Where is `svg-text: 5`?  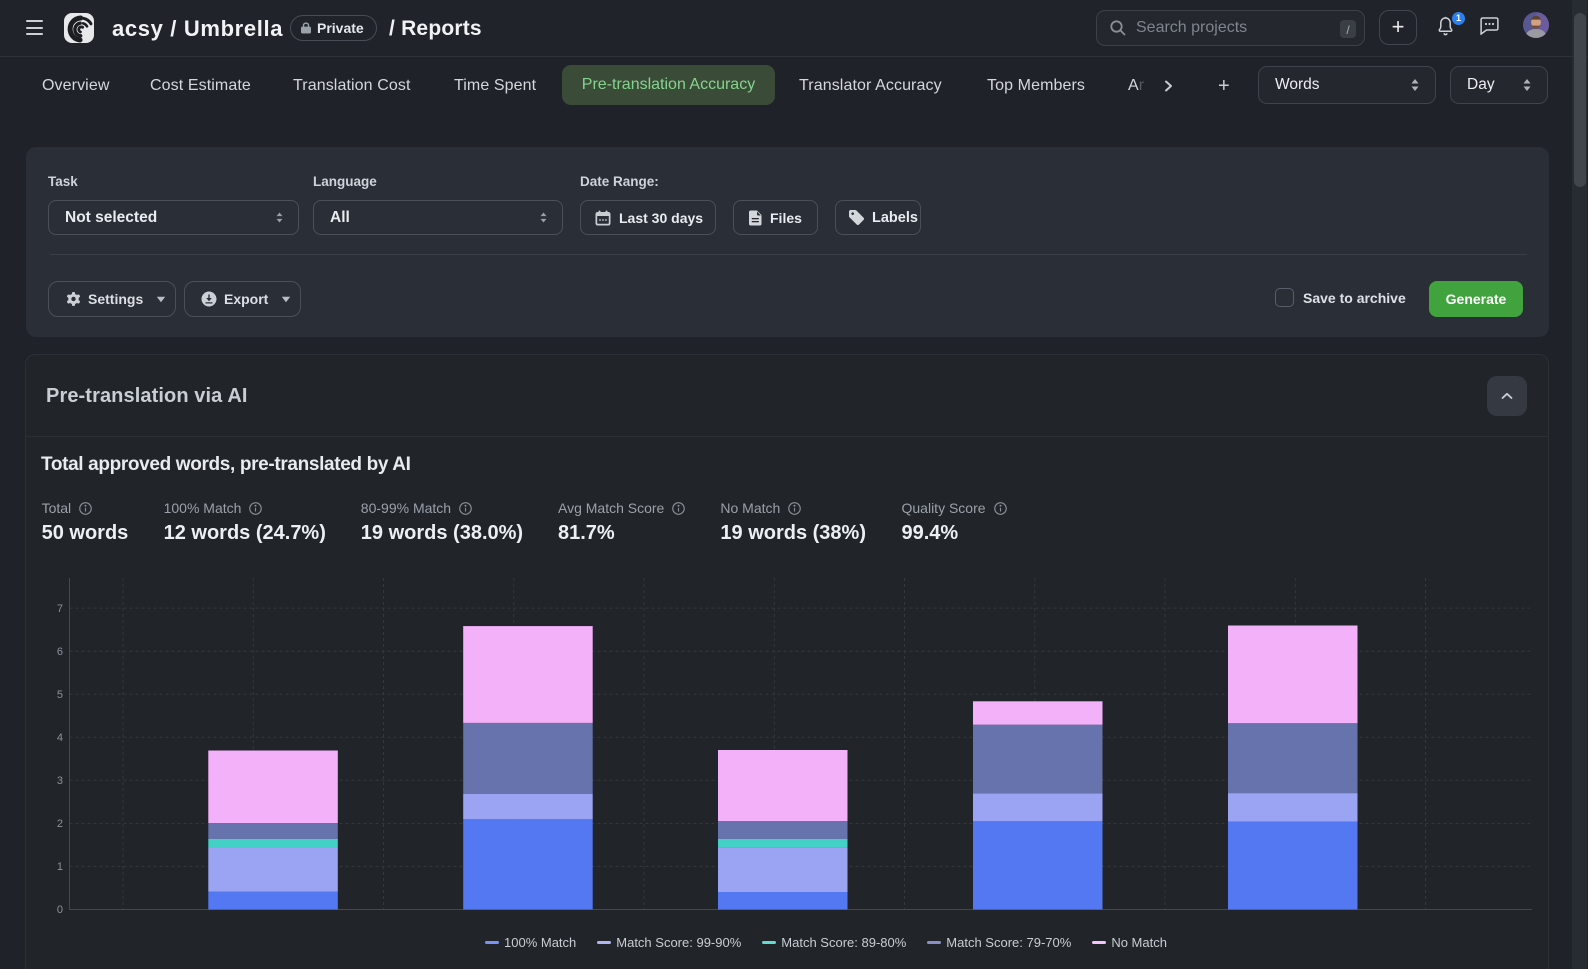 svg-text: 5 is located at coordinates (60, 695).